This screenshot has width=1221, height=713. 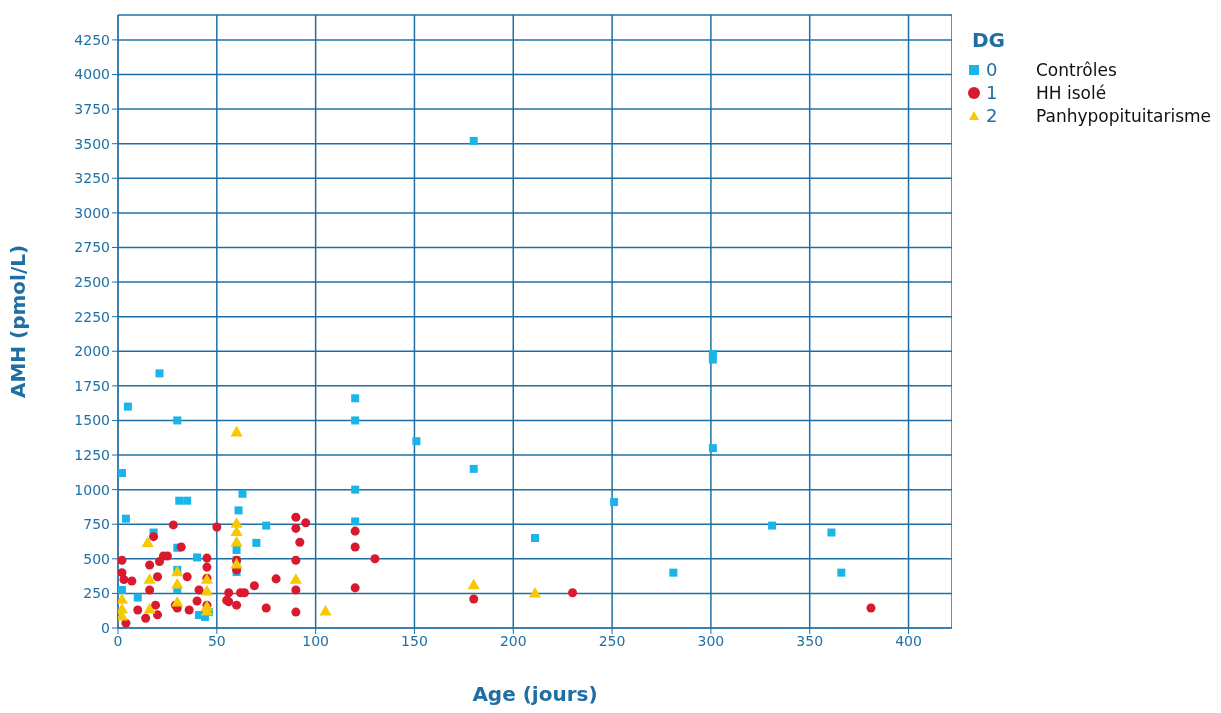 I want to click on x-axis-title: Age (jours), so click(x=535, y=694).